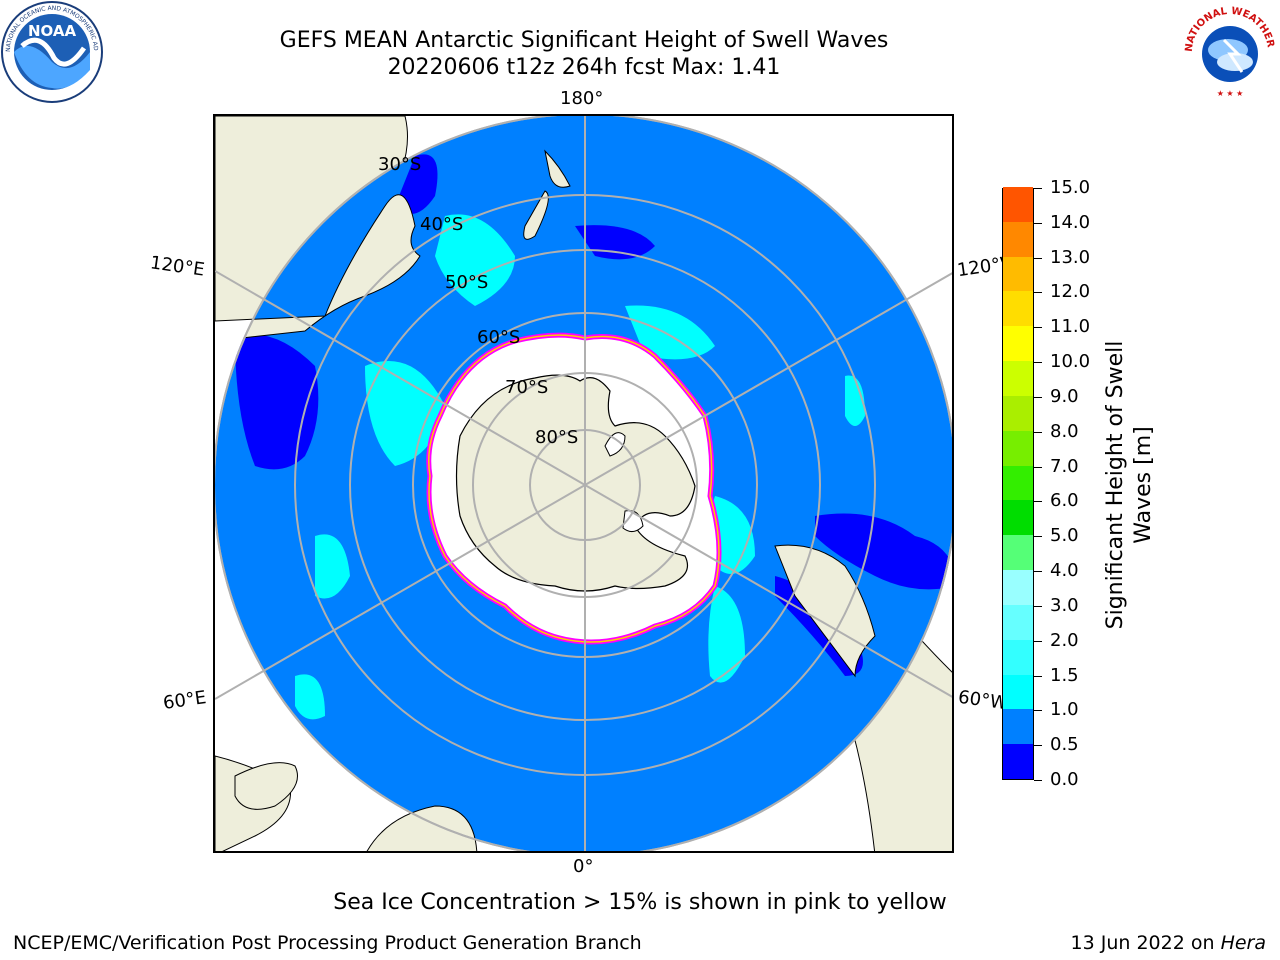 The height and width of the screenshot is (960, 1280). What do you see at coordinates (1064, 571) in the screenshot?
I see `colorbar-tick-label: 4.0` at bounding box center [1064, 571].